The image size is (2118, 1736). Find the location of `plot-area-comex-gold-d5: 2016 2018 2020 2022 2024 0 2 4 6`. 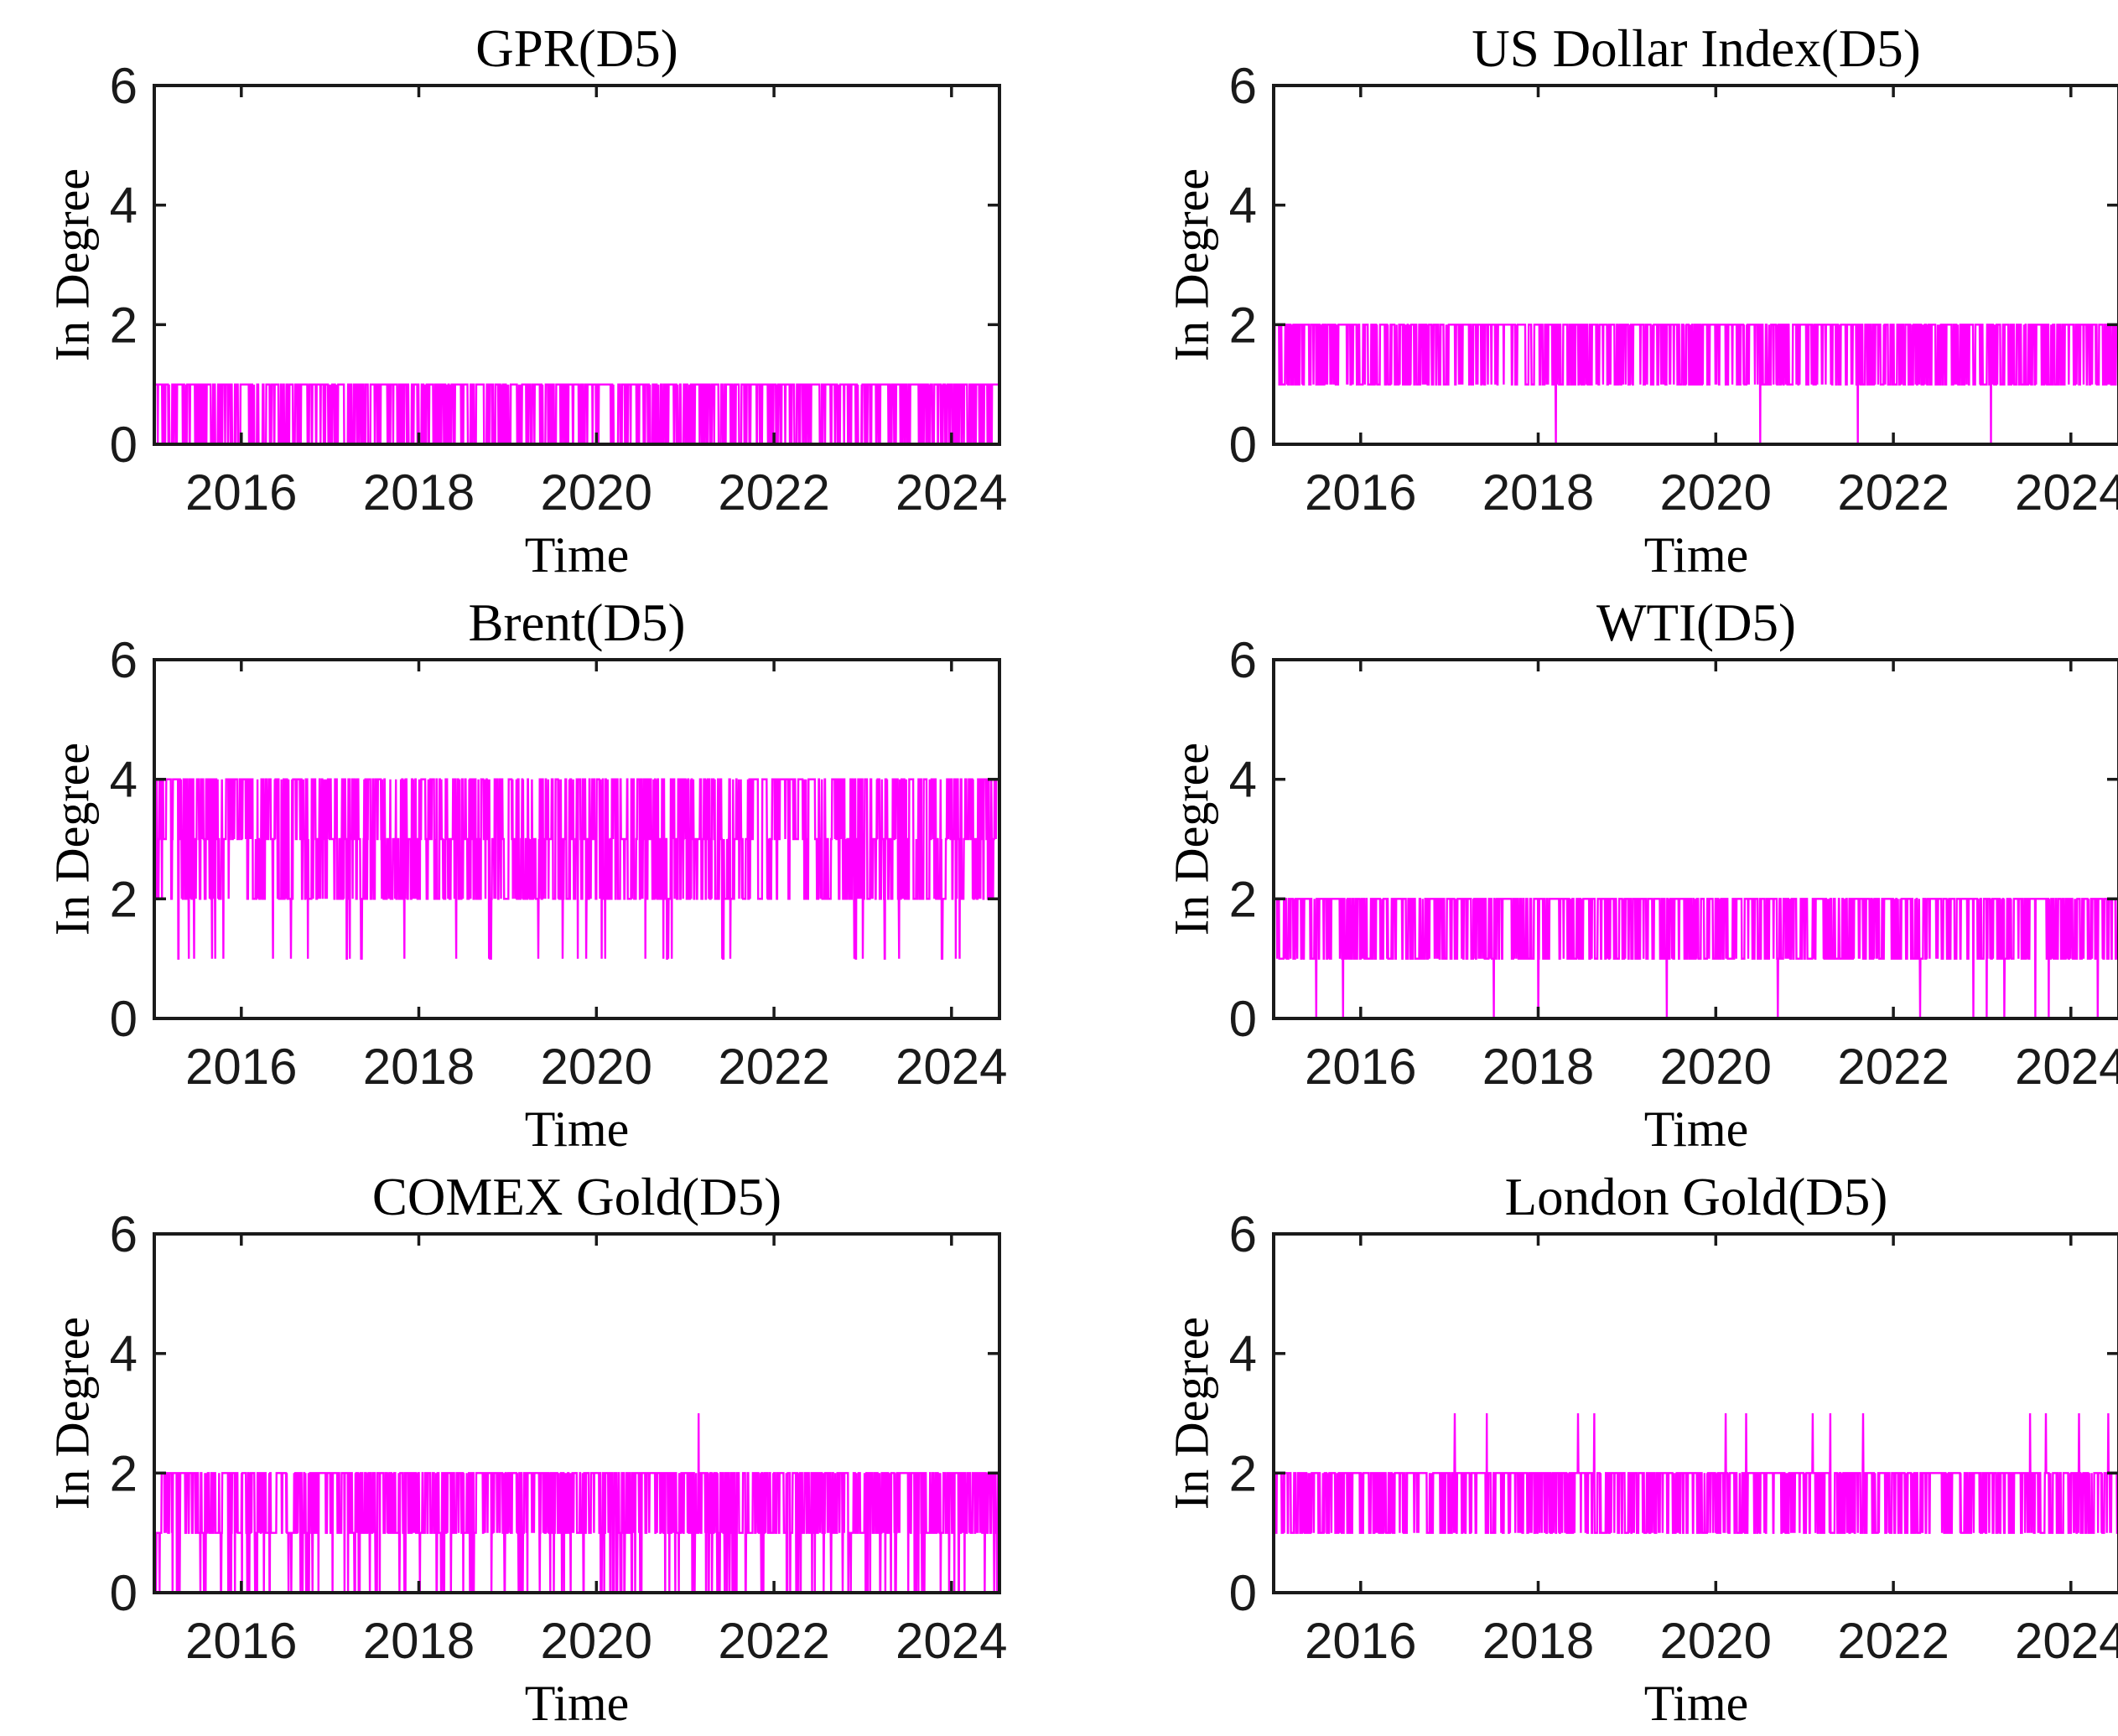

plot-area-comex-gold-d5: 2016 2018 2020 2022 2024 0 2 4 6 is located at coordinates (559, 1438).